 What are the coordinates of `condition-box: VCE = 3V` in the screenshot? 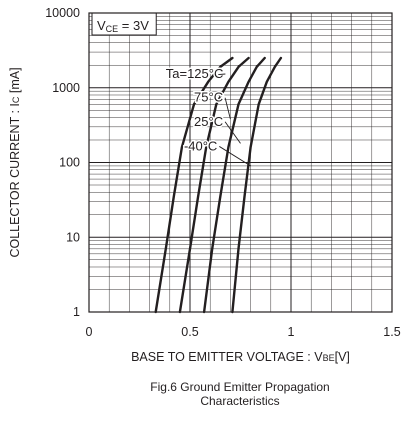 It's located at (124, 24).